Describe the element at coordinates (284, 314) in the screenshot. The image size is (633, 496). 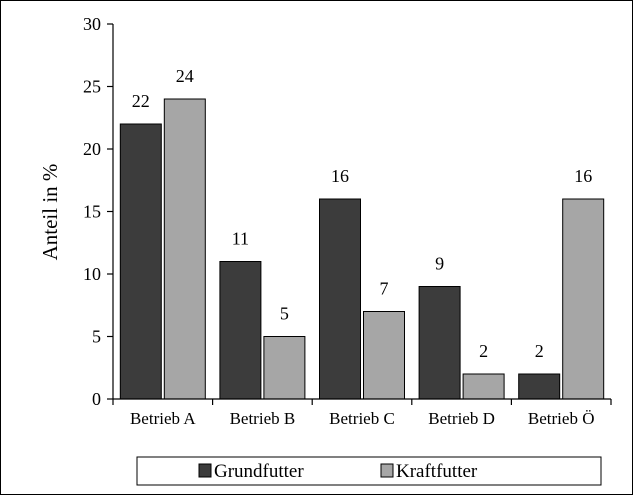
I see `bar-value-label: 5` at that location.